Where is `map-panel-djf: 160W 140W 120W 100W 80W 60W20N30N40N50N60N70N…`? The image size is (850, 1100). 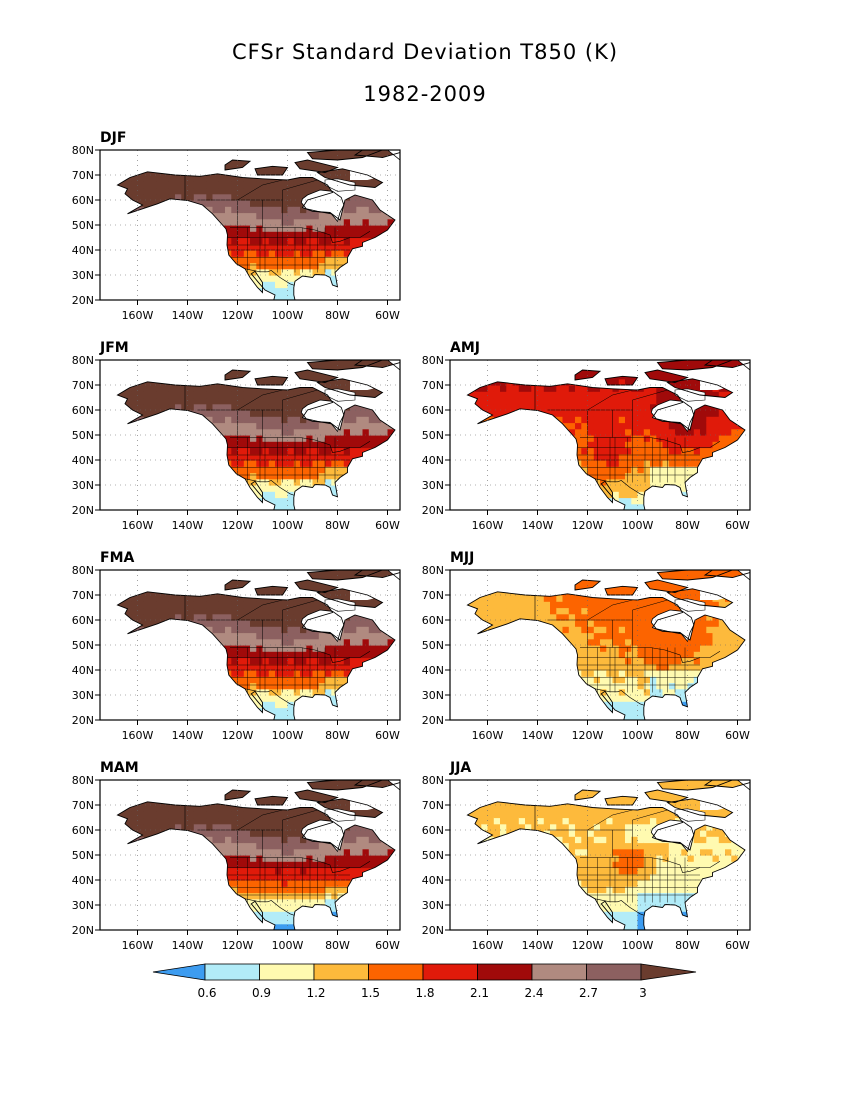
map-panel-djf: 160W 140W 120W 100W 80W 60W20N30N40N50N60N70N… is located at coordinates (236, 226).